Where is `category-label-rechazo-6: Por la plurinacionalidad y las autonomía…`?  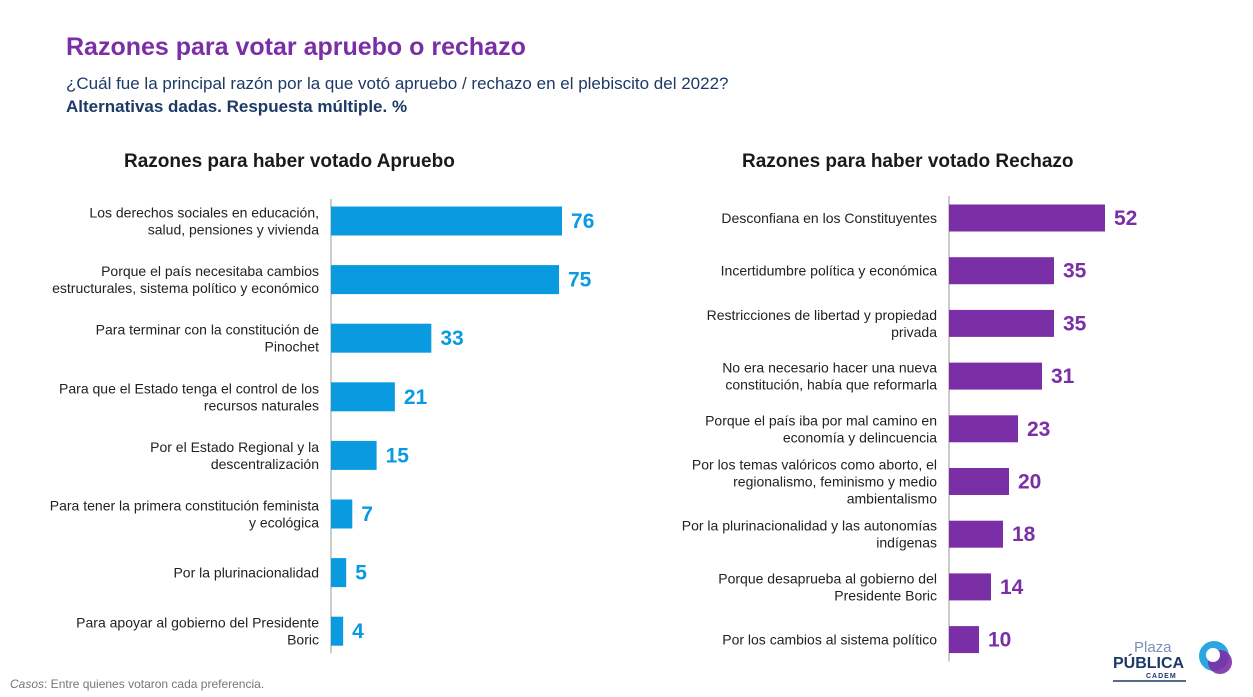 category-label-rechazo-6: Por la plurinacionalidad y las autonomía… is located at coordinates (809, 534).